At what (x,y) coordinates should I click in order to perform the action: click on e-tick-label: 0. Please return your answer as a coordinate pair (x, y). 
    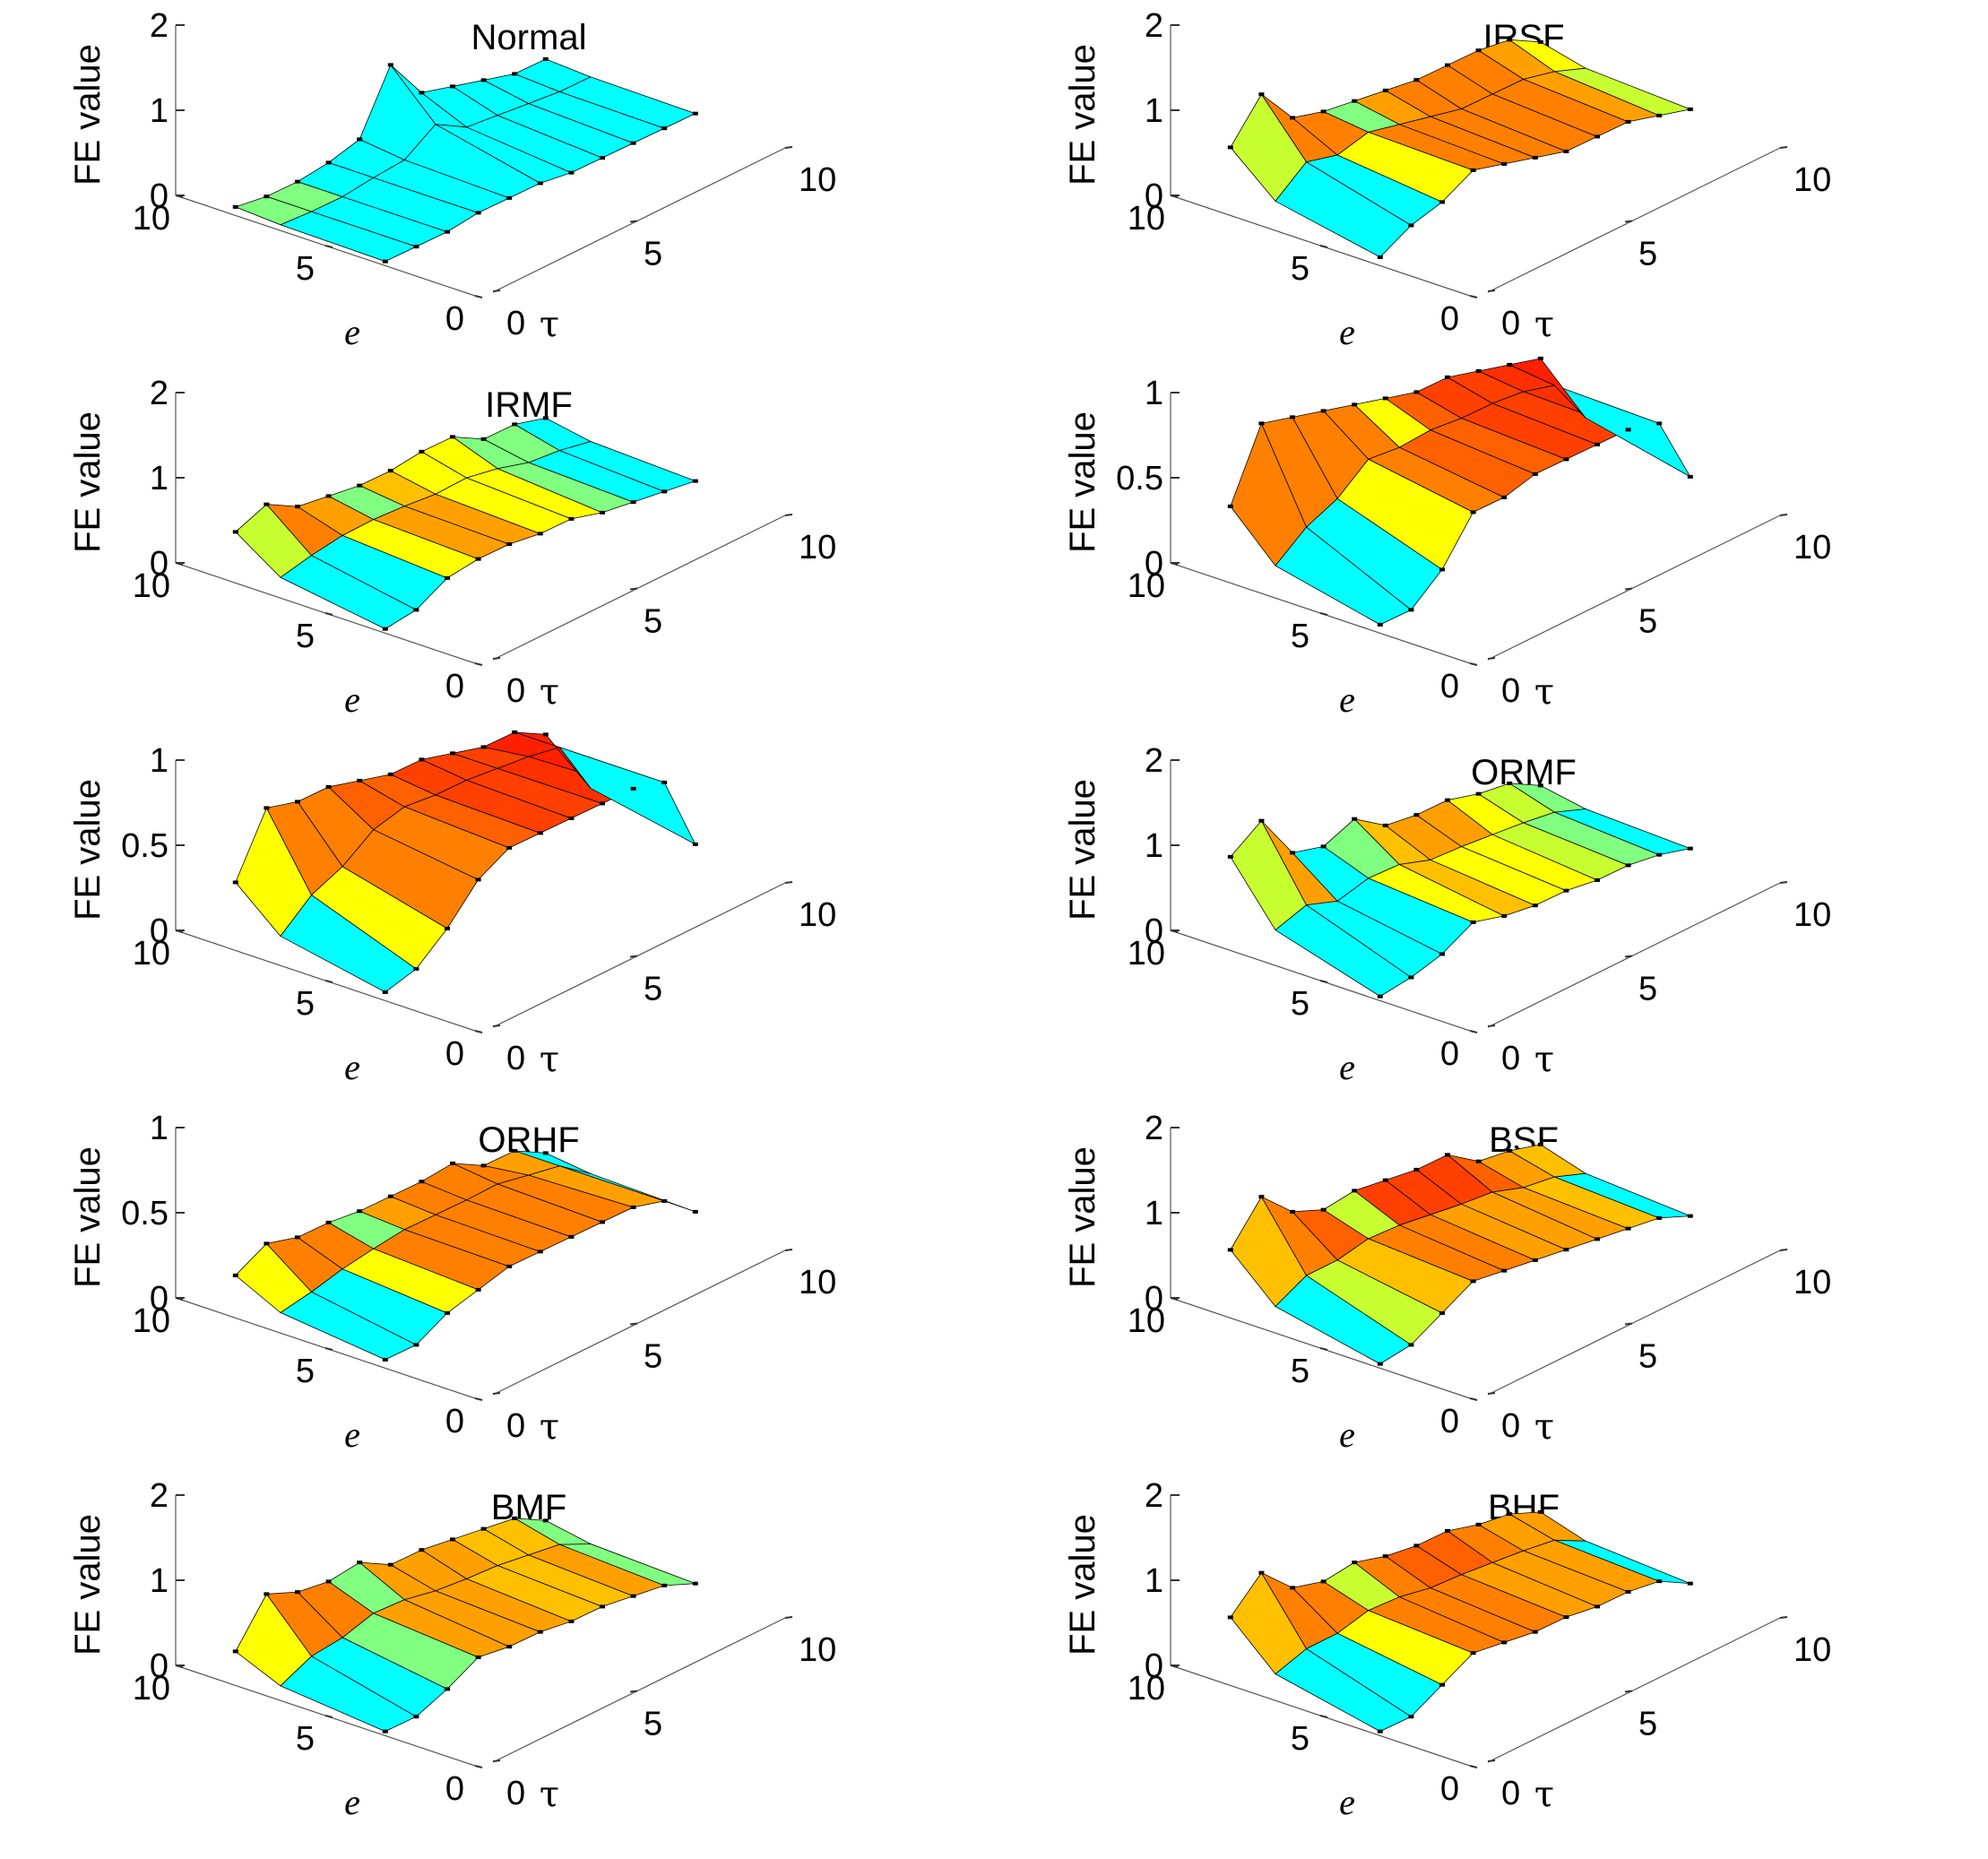
    Looking at the image, I should click on (1449, 319).